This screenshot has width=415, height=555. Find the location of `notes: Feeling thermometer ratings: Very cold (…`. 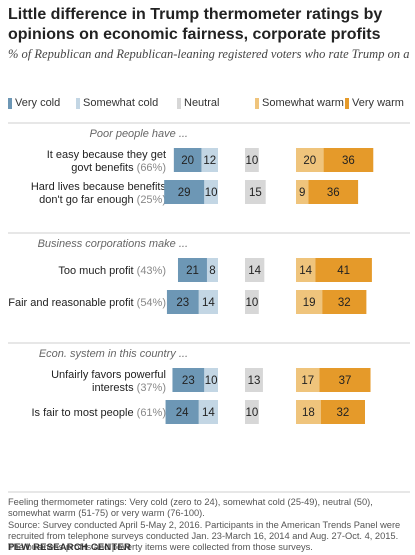

notes: Feeling thermometer ratings: Very cold (… is located at coordinates (208, 525).